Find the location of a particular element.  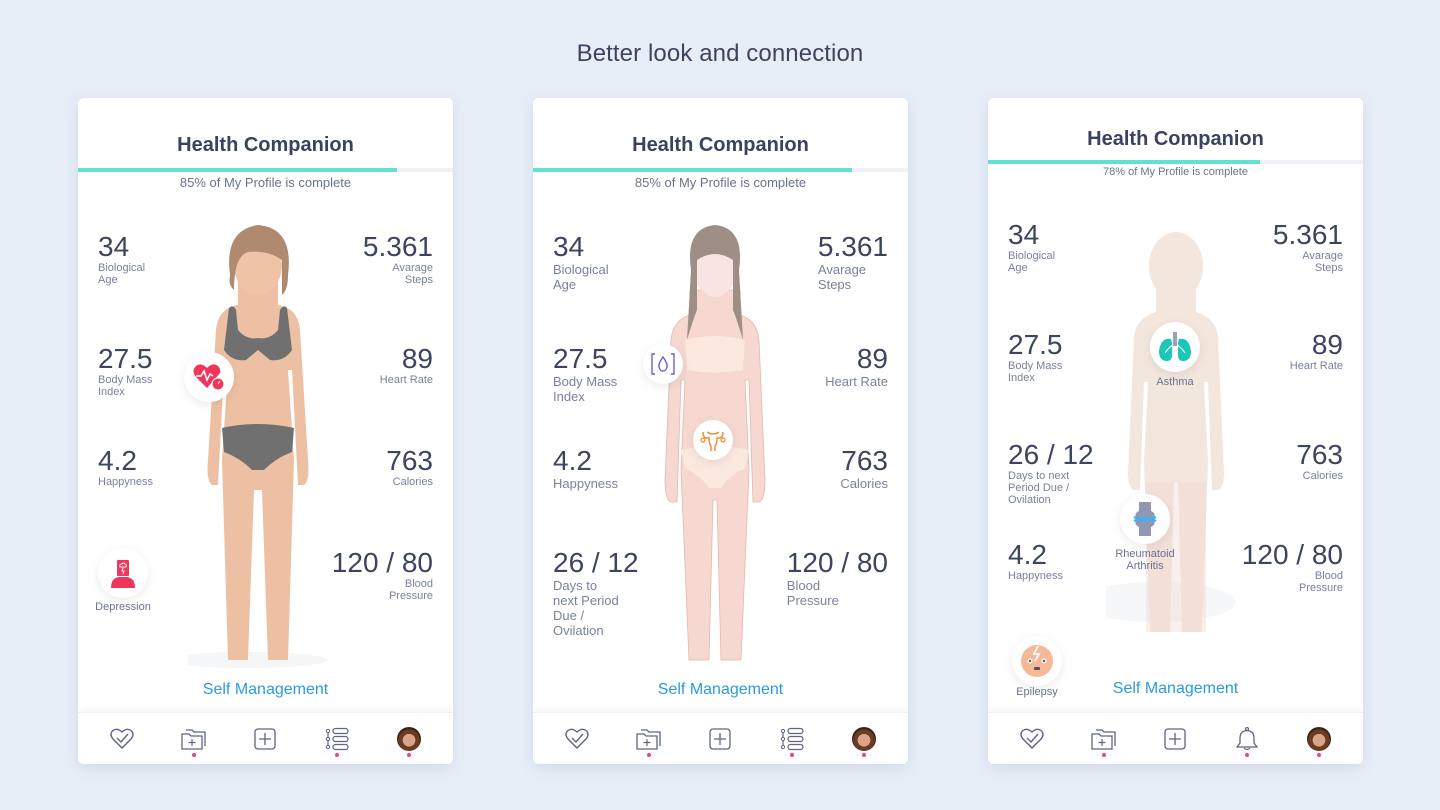

page-title: Better look and connection is located at coordinates (720, 53).